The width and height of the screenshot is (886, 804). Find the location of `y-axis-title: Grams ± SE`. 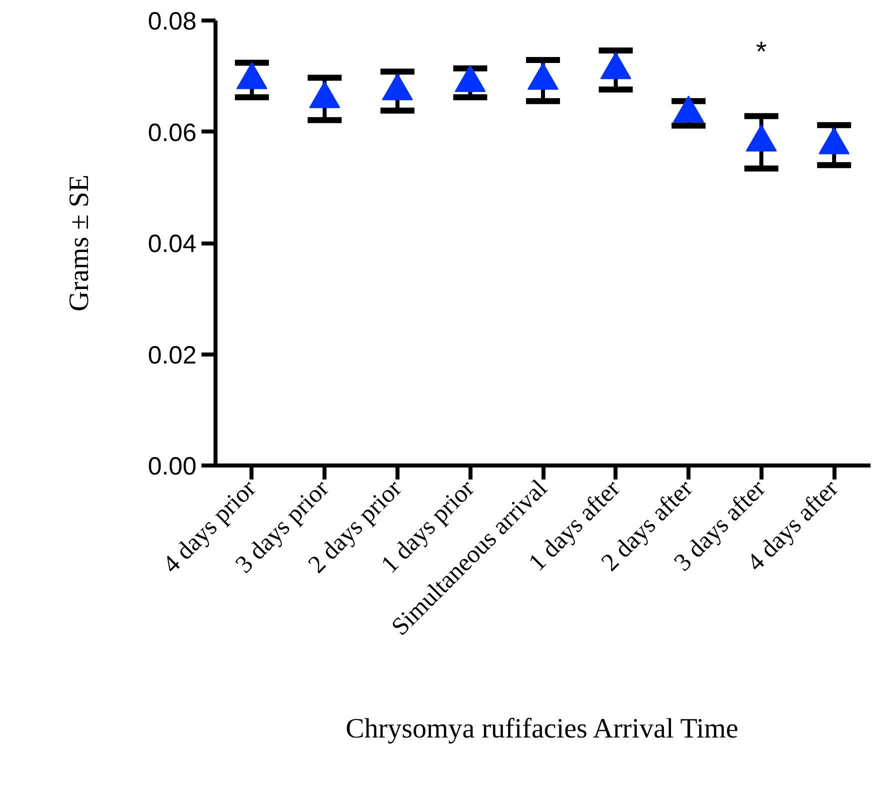

y-axis-title: Grams ± SE is located at coordinates (79, 243).